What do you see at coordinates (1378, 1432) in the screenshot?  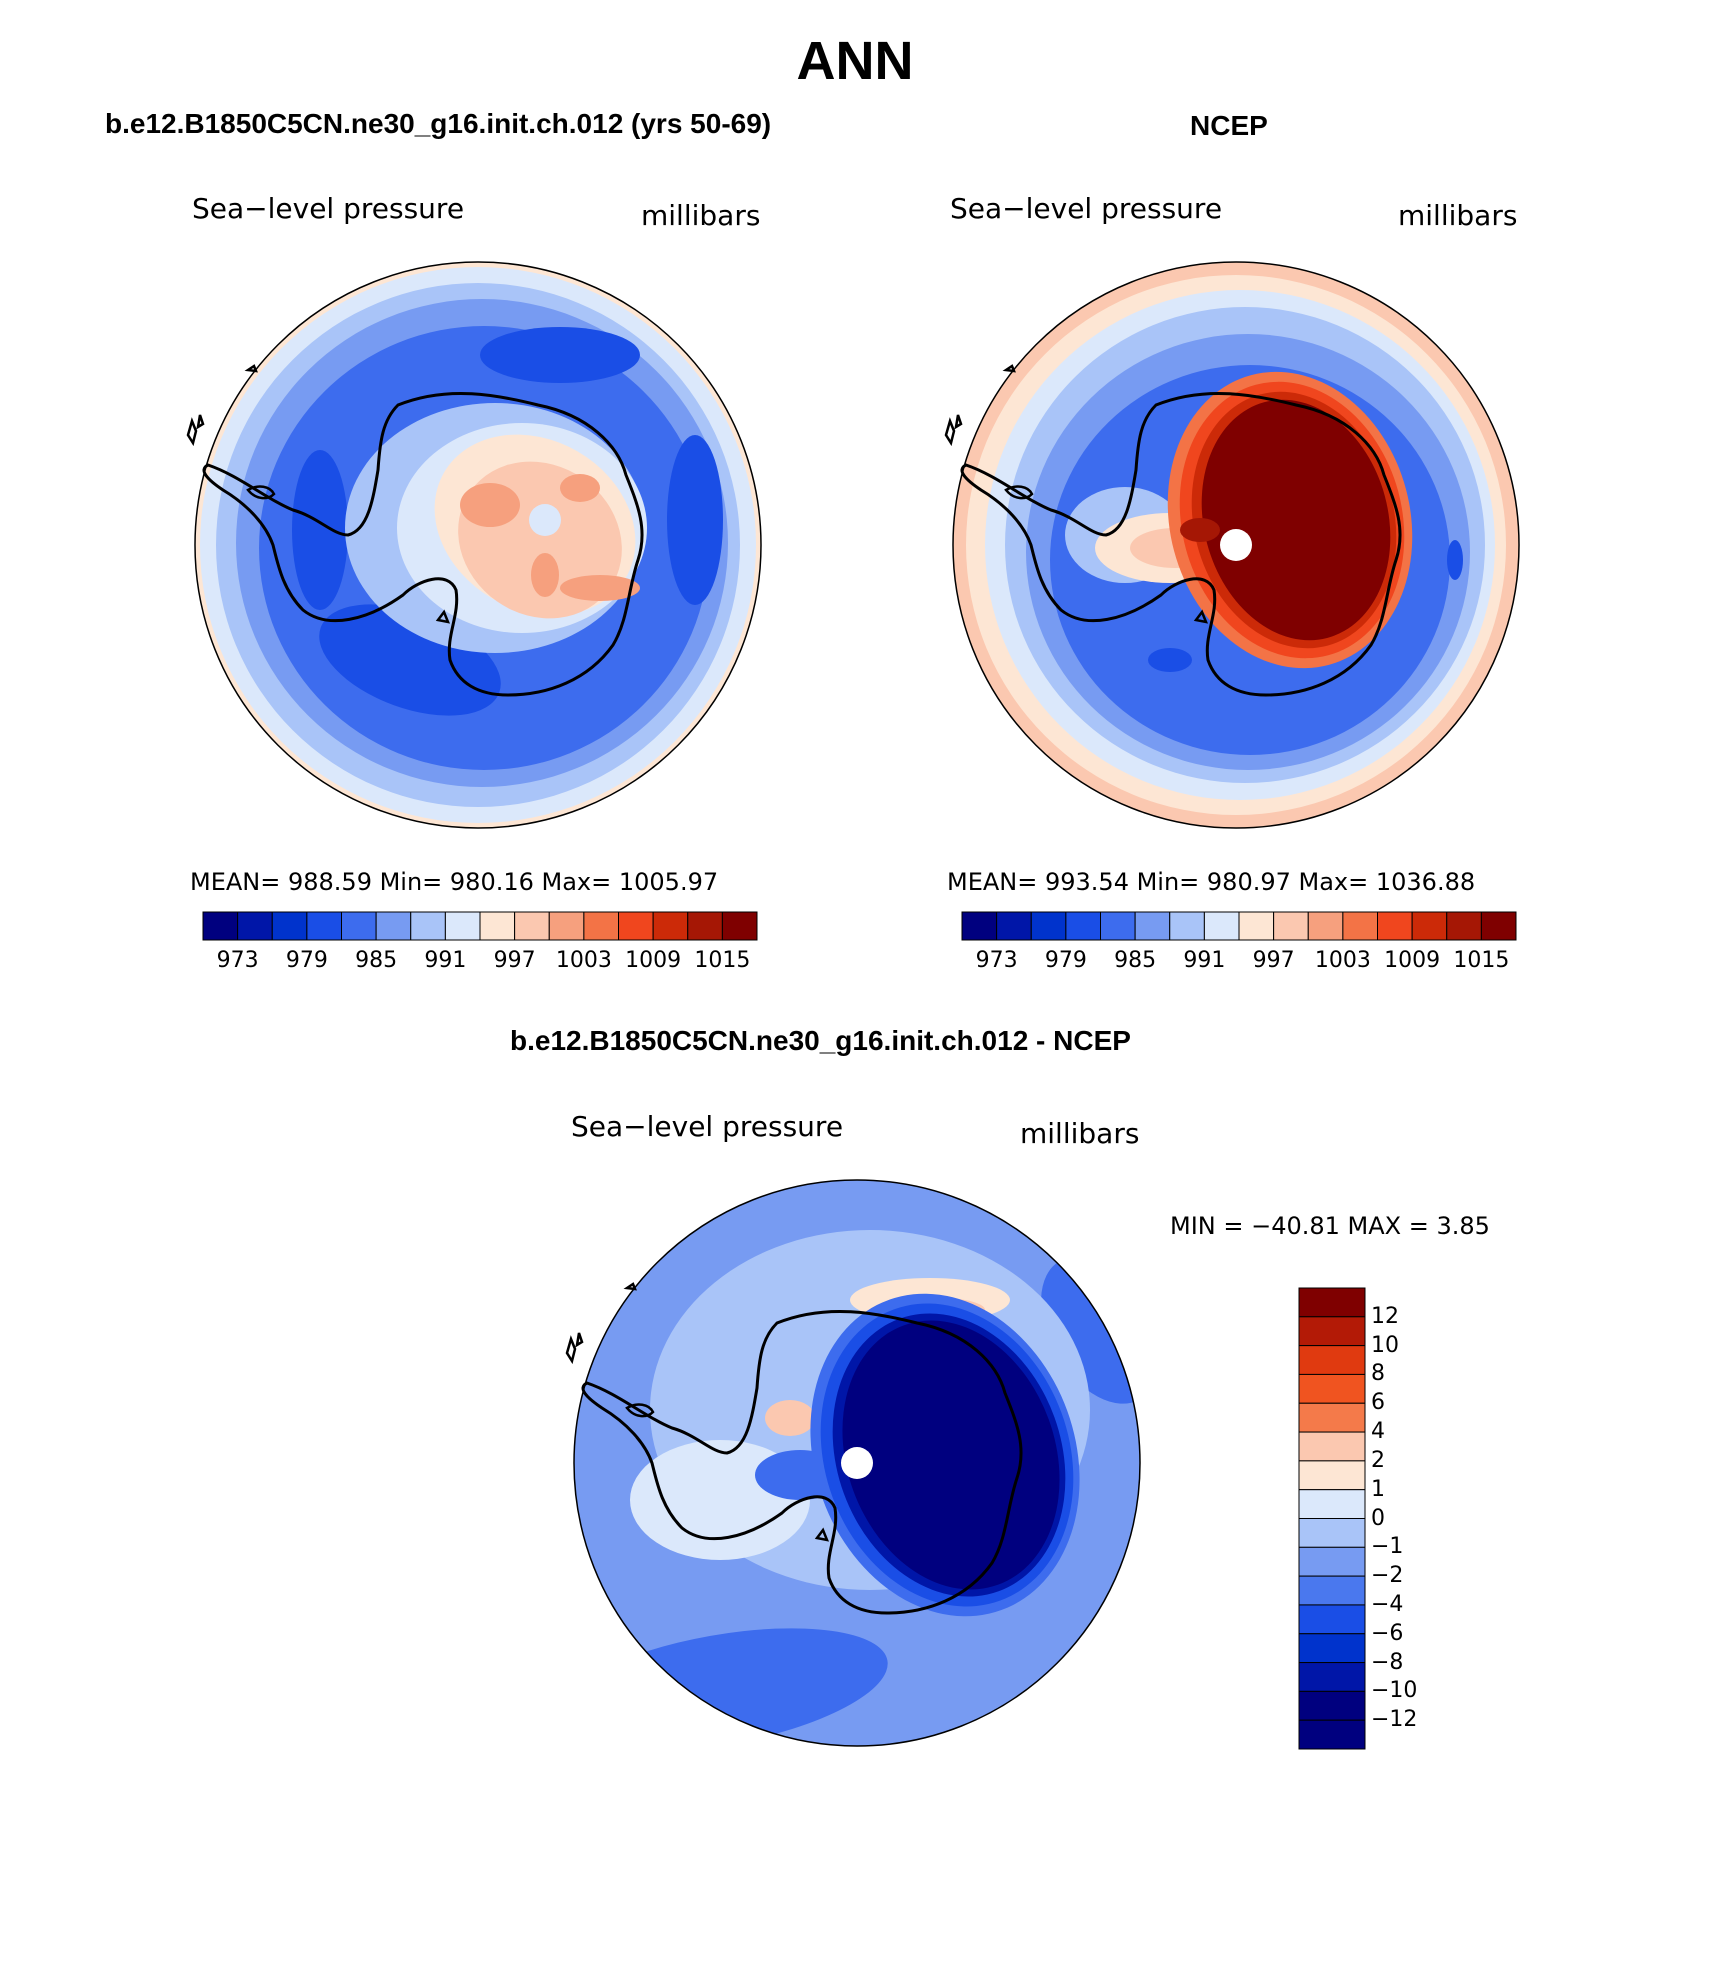 I see `colorbar-tick-label: 4` at bounding box center [1378, 1432].